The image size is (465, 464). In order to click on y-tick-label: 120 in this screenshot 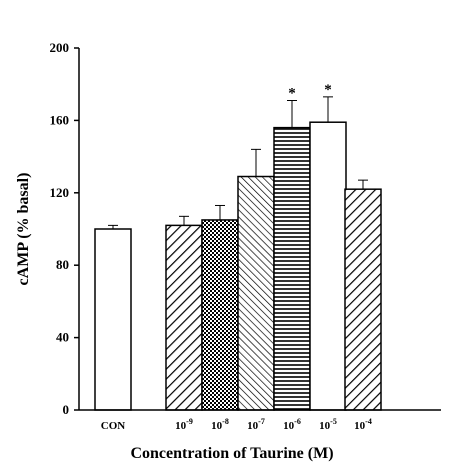, I will do `click(60, 192)`.